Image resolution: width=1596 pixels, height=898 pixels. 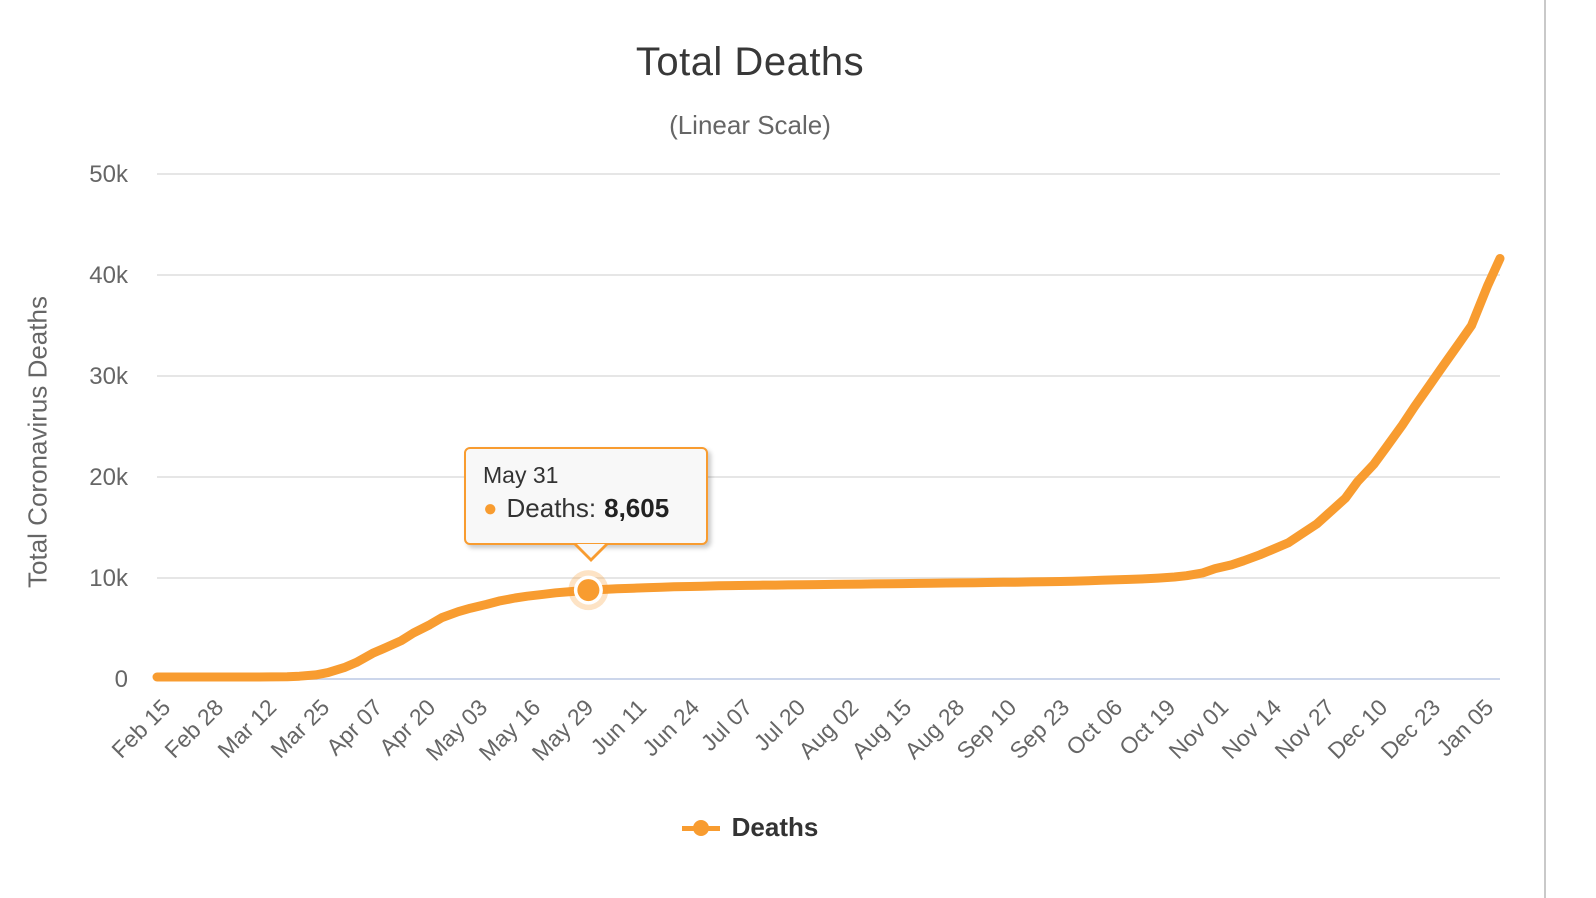 I want to click on y-tick-label-30k: 30k, so click(x=108, y=376).